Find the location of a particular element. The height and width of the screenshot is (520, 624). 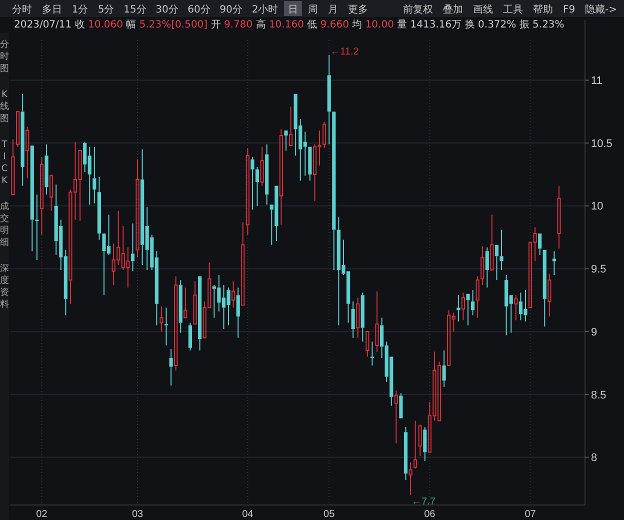

y-tick-label: 10 is located at coordinates (597, 206).